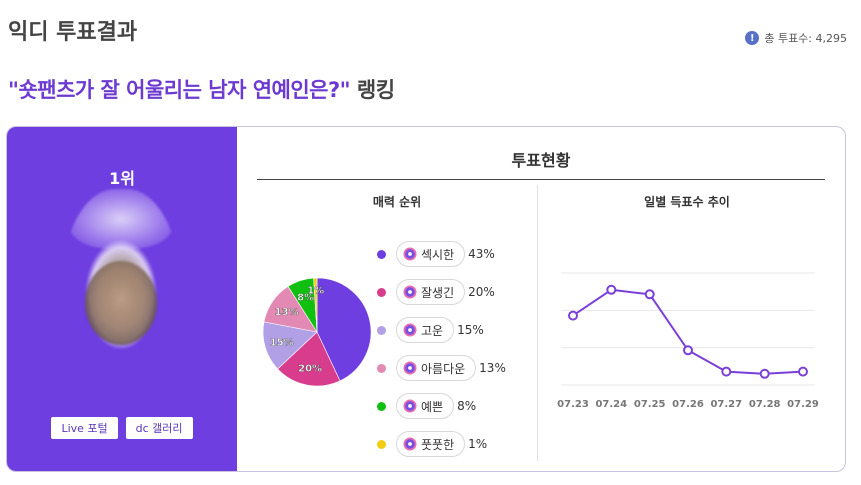 The image size is (861, 485). I want to click on pie-slice-label: 13%, so click(287, 312).